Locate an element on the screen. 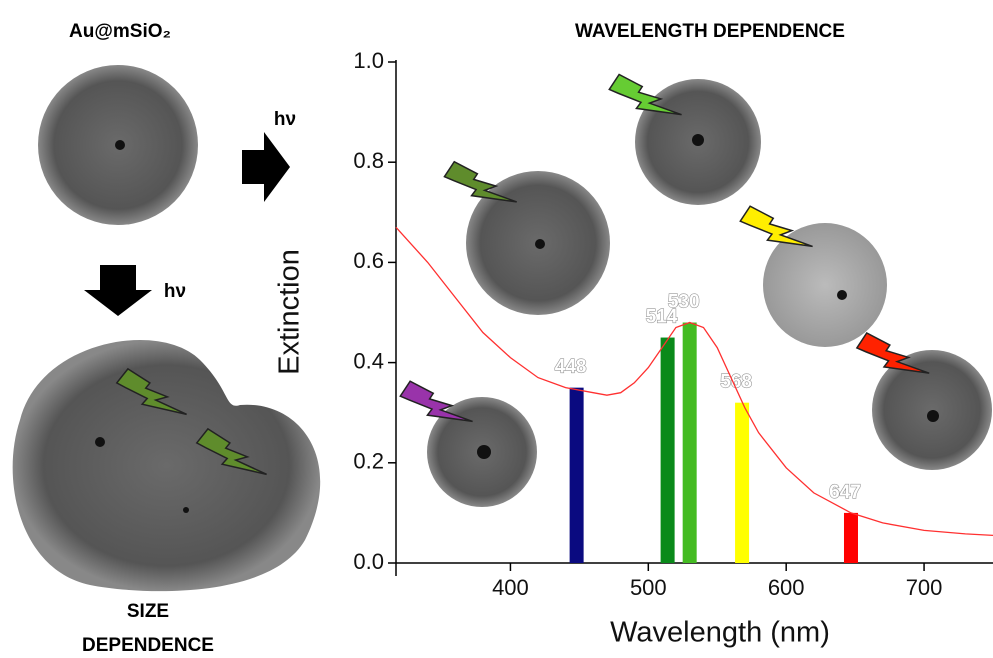 This screenshot has height=658, width=993. bar-label: 448 is located at coordinates (571, 367).